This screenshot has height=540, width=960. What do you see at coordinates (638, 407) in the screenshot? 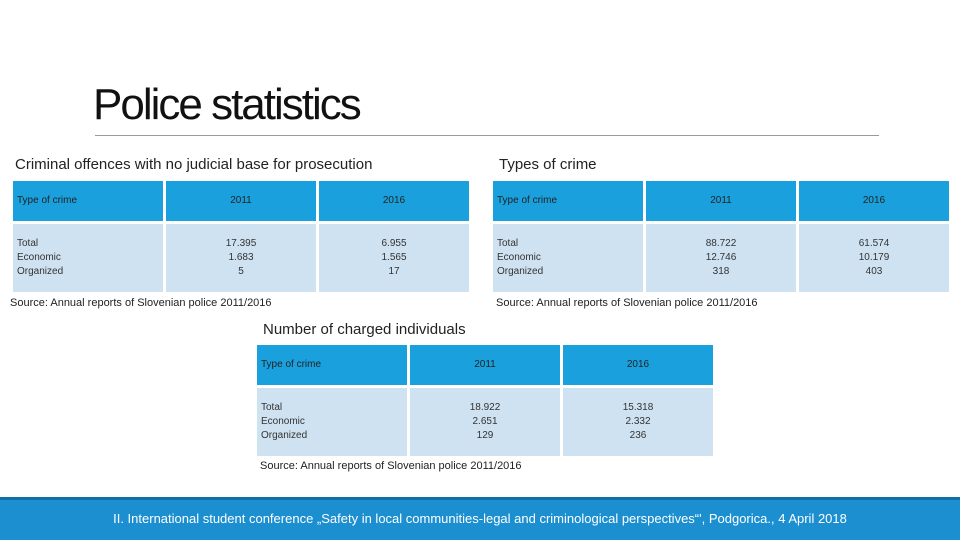
I see `value-2016-total: 15.318` at bounding box center [638, 407].